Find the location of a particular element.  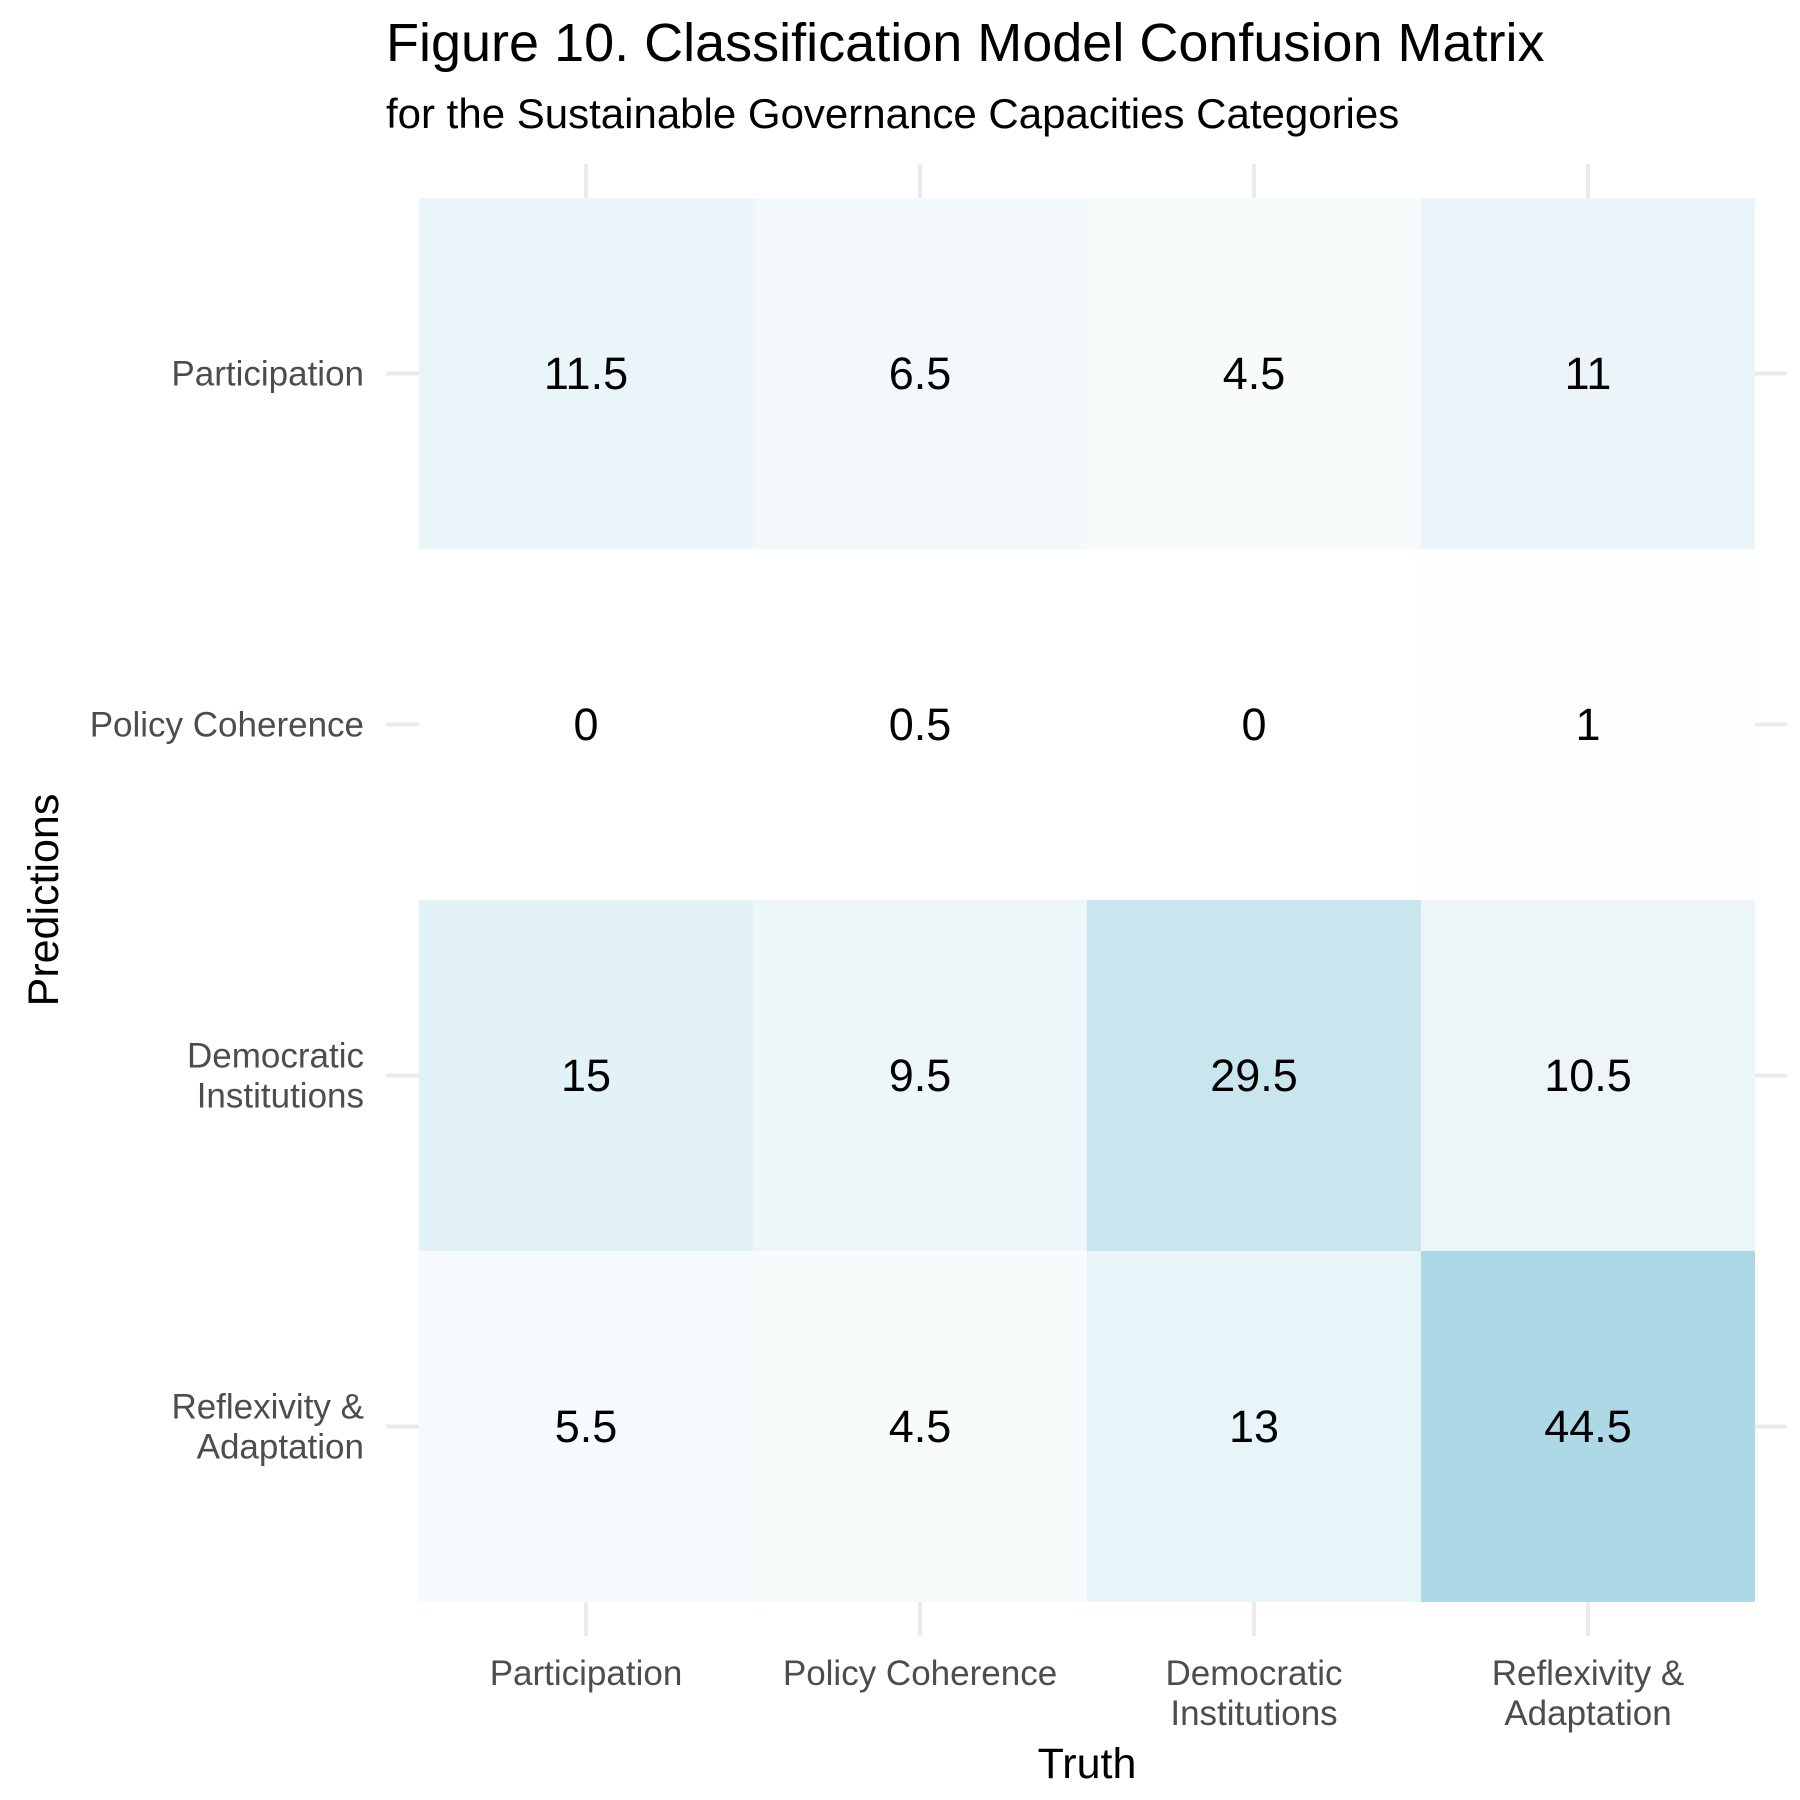

x-axis-title: Truth is located at coordinates (1087, 1764).